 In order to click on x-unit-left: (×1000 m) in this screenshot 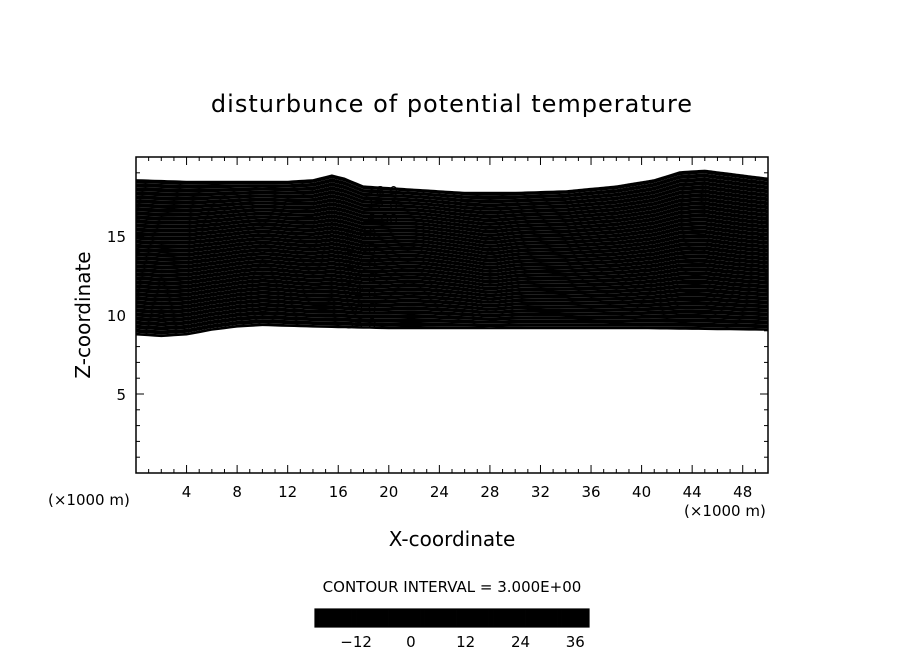, I will do `click(89, 500)`.